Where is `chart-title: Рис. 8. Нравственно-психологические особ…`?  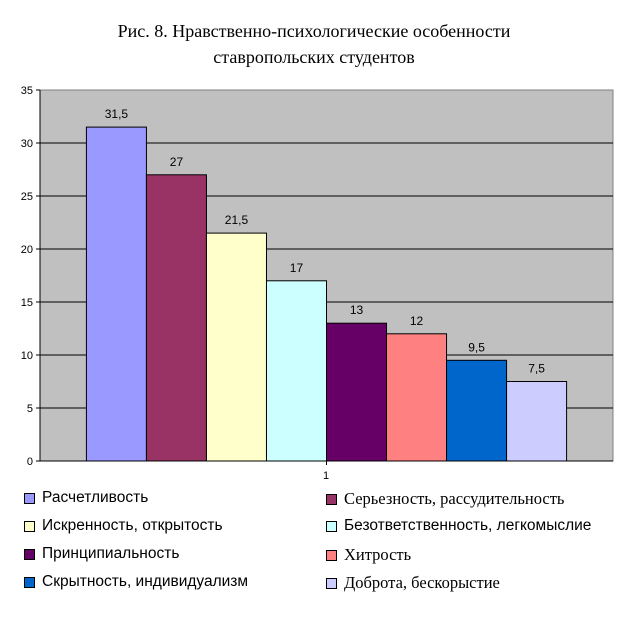 chart-title: Рис. 8. Нравственно-психологические особ… is located at coordinates (314, 44).